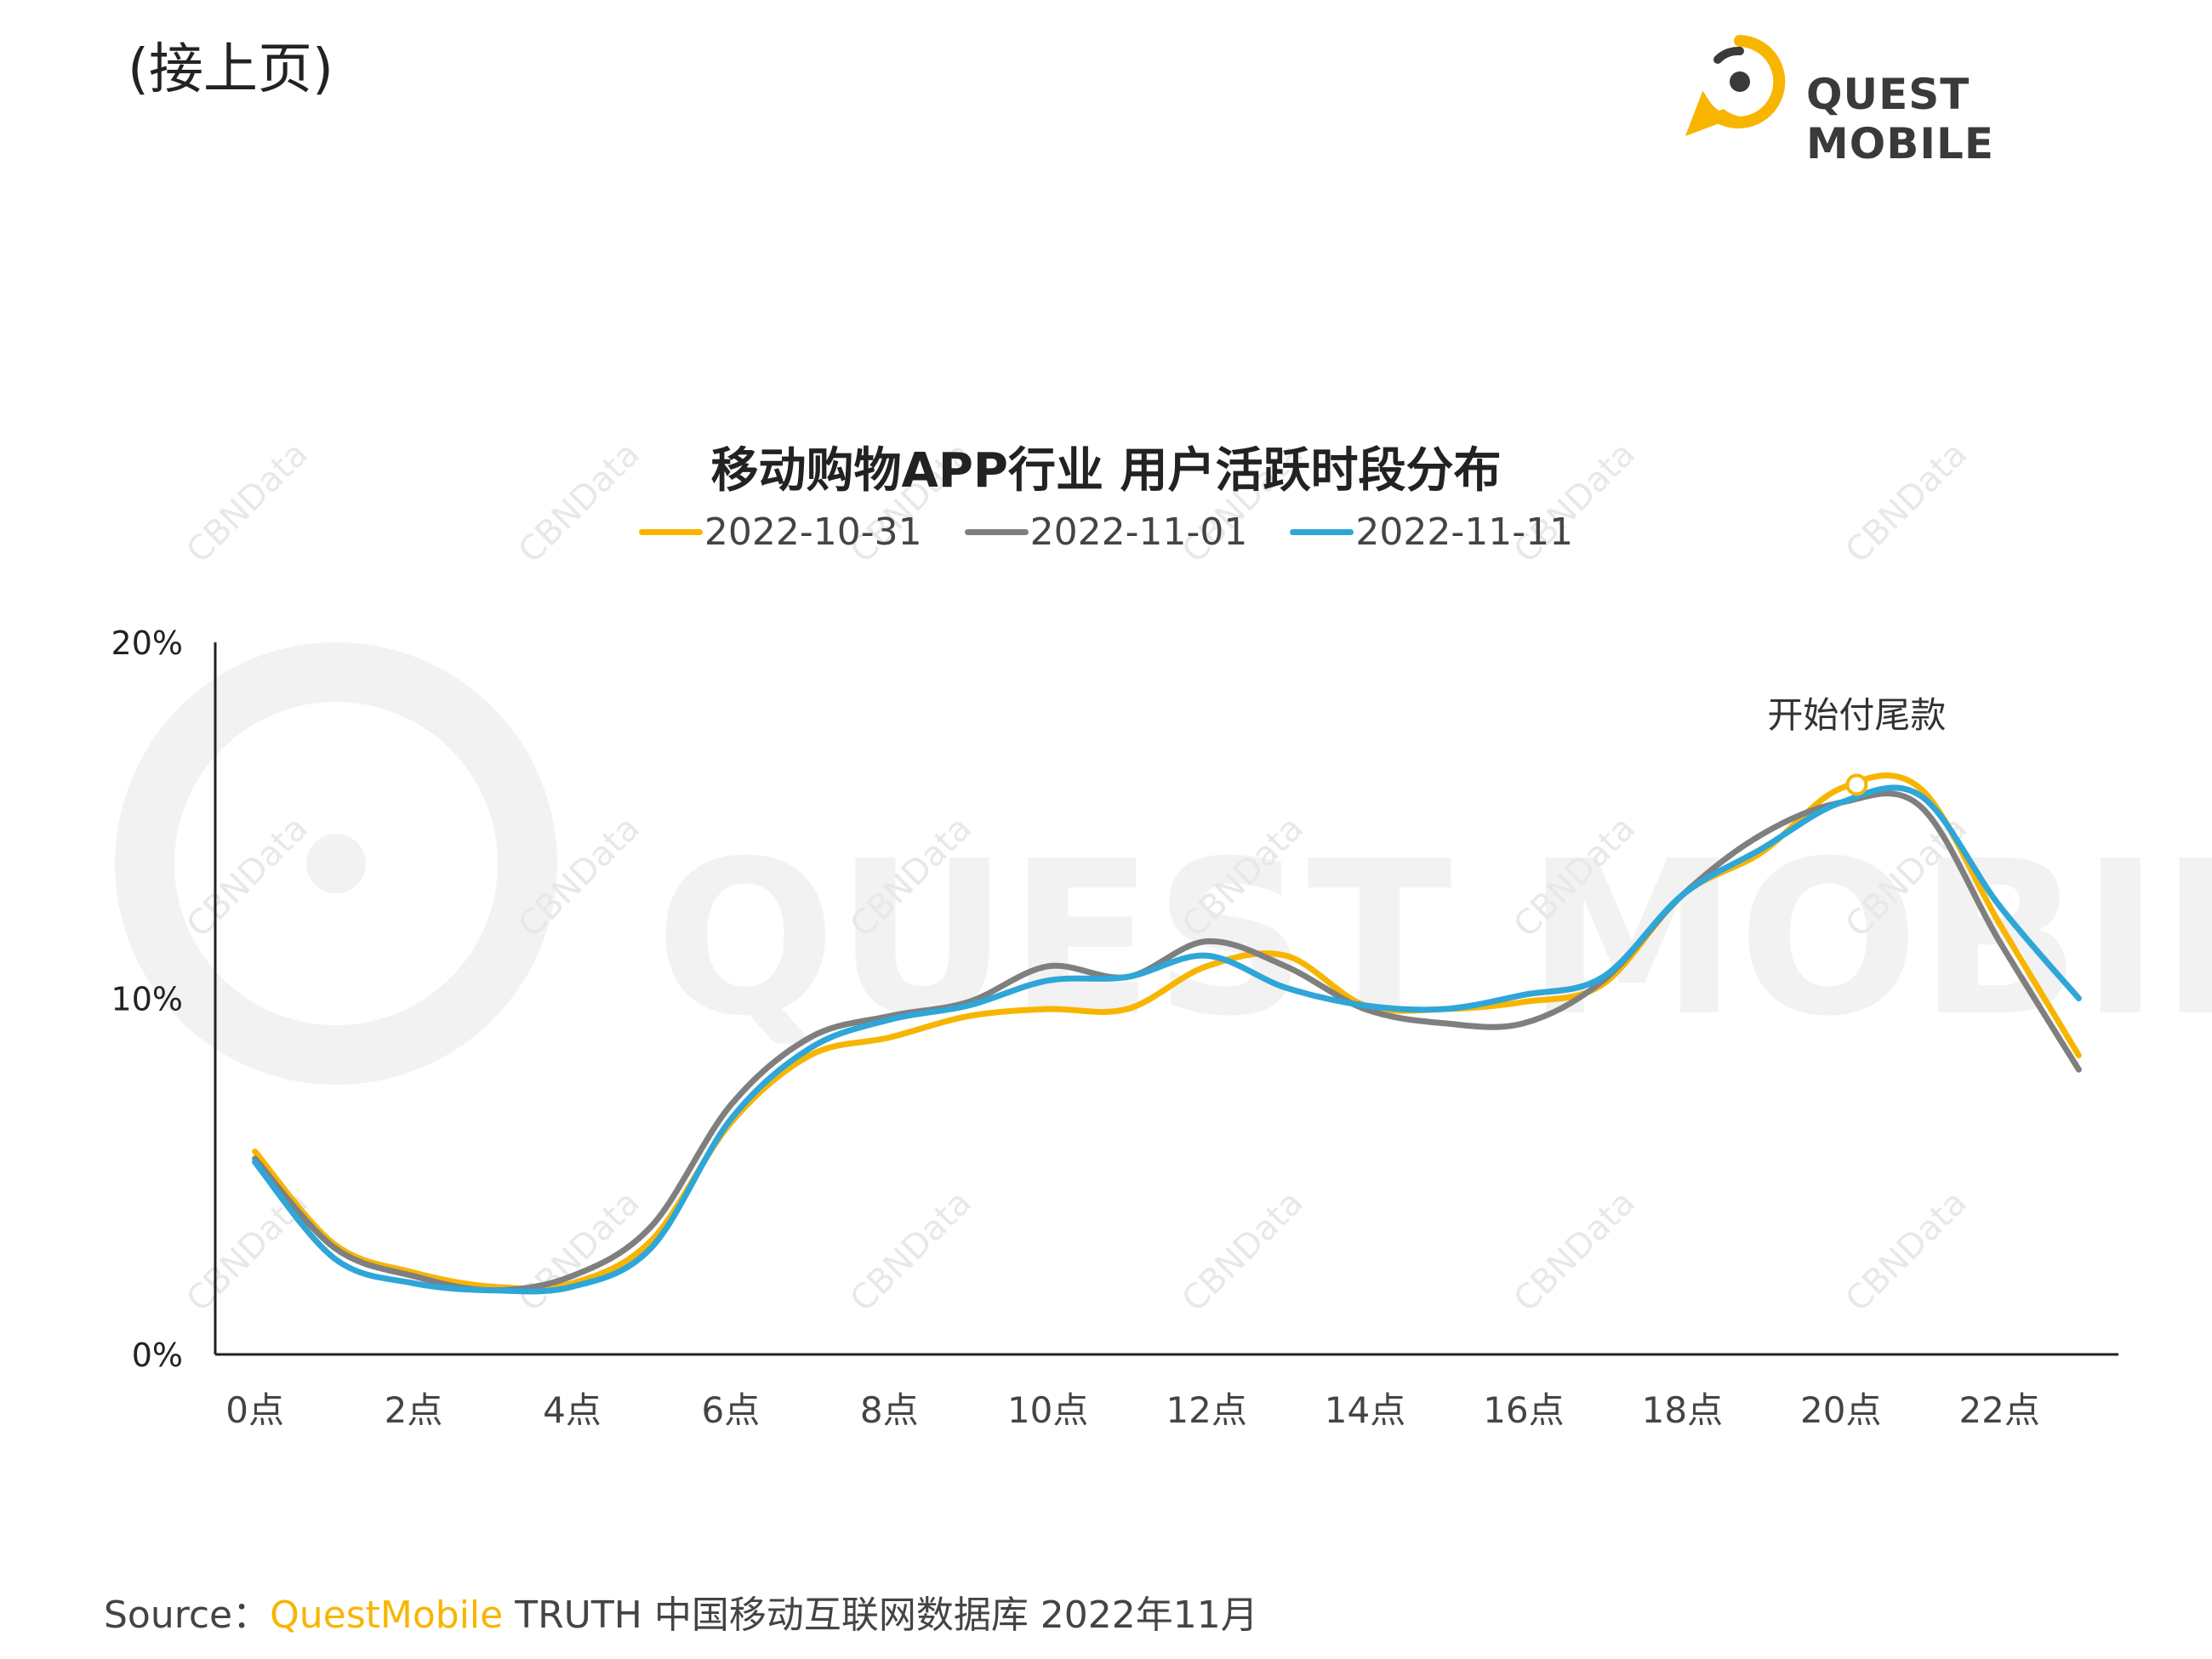  Describe the element at coordinates (147, 643) in the screenshot. I see `y-tick-label: 20%` at that location.